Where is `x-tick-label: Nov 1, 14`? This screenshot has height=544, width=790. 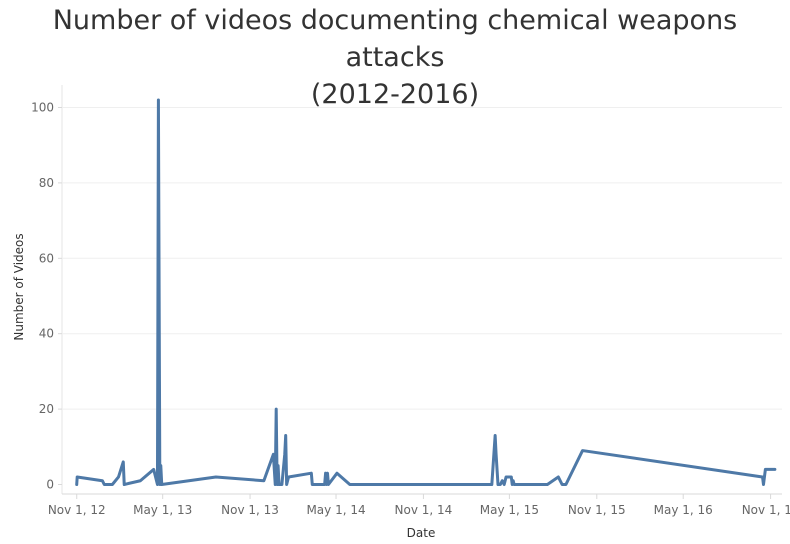
x-tick-label: Nov 1, 14 is located at coordinates (424, 510).